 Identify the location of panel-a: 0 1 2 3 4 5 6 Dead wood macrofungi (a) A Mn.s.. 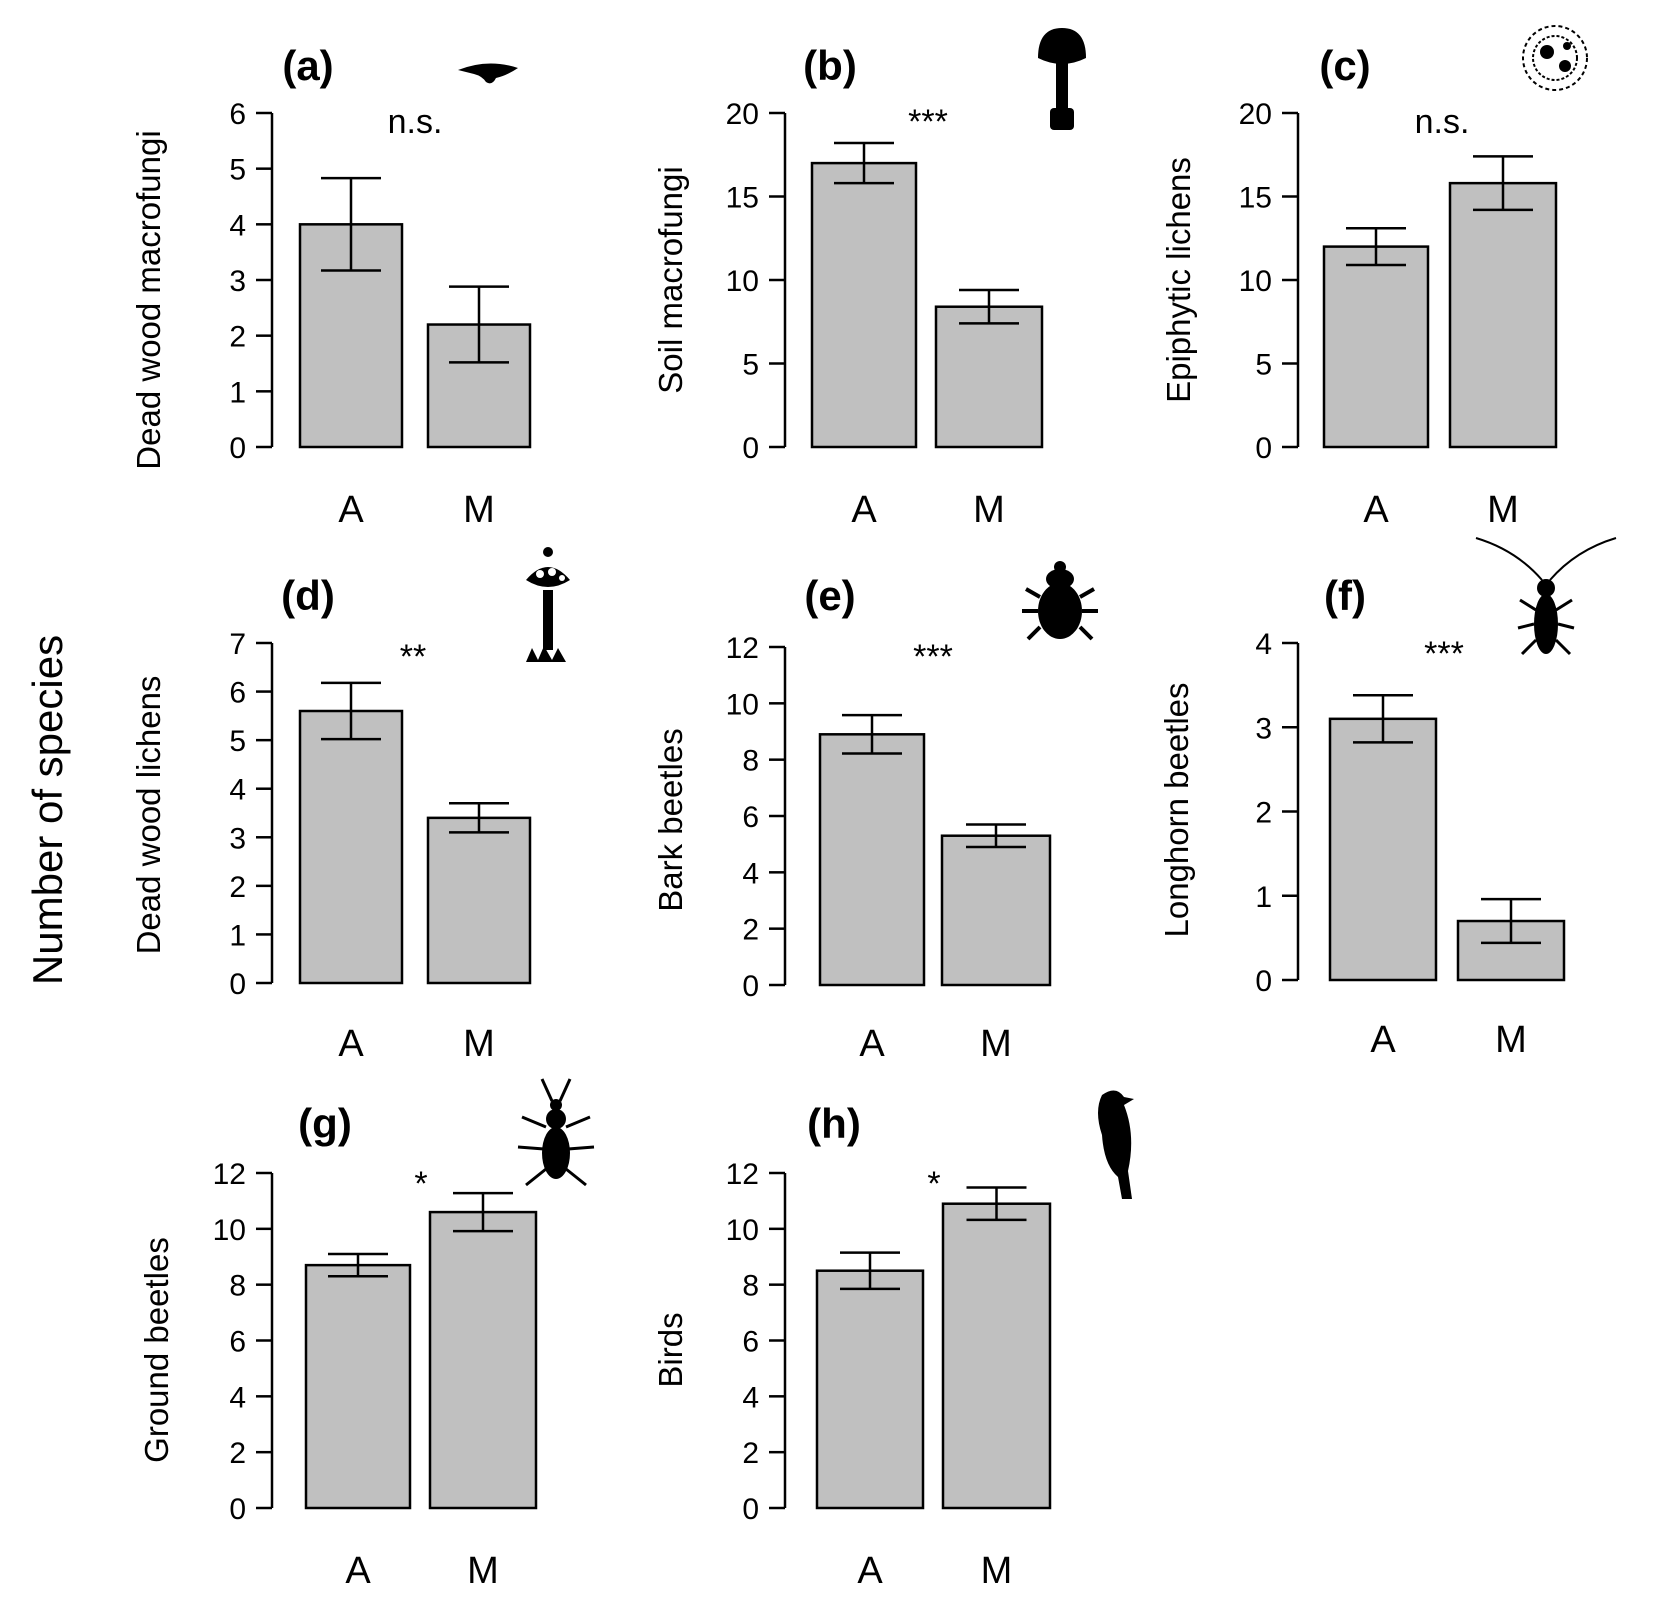
(331, 286).